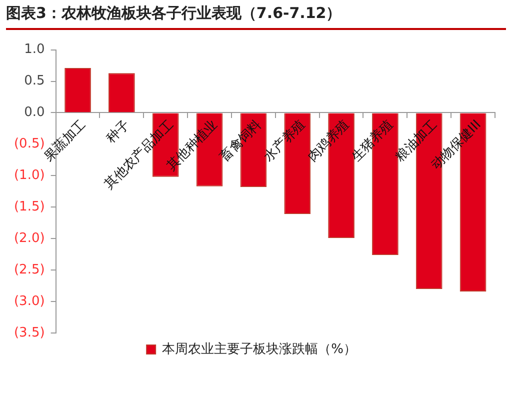 Image resolution: width=515 pixels, height=398 pixels. Describe the element at coordinates (29, 207) in the screenshot. I see `y-tick-label: (1.5)` at that location.